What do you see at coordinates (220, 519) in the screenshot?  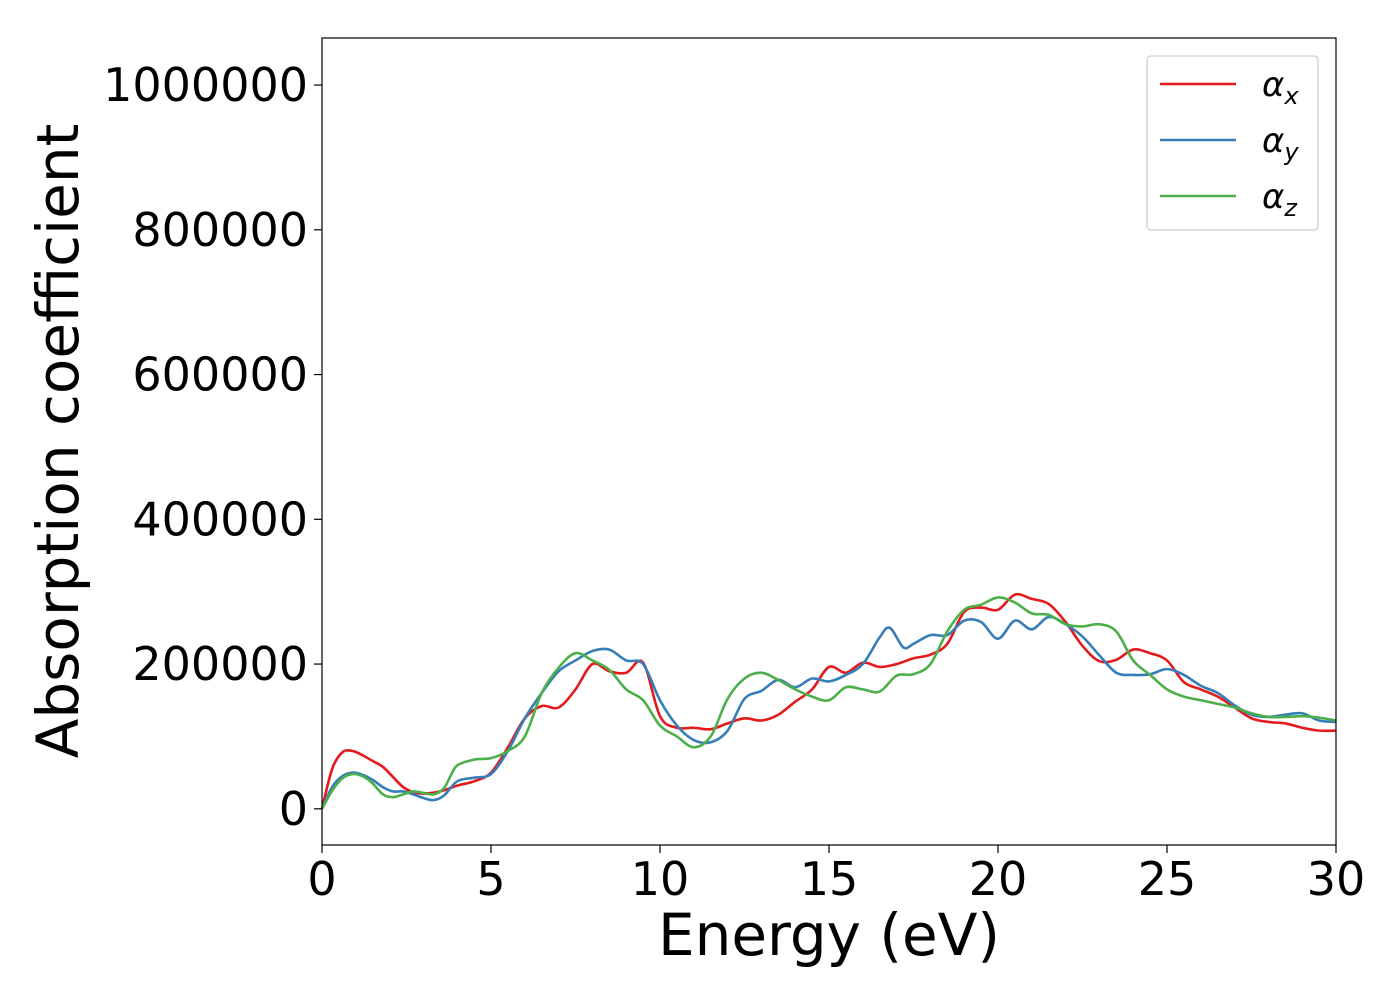 I see `y-tick-label: 400000` at bounding box center [220, 519].